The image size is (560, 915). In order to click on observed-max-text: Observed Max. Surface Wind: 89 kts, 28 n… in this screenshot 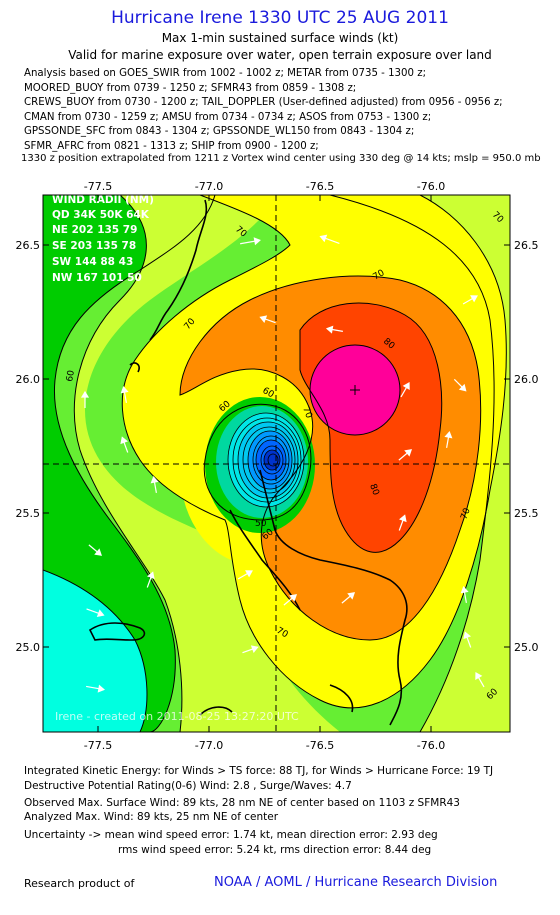, I will do `click(242, 803)`.